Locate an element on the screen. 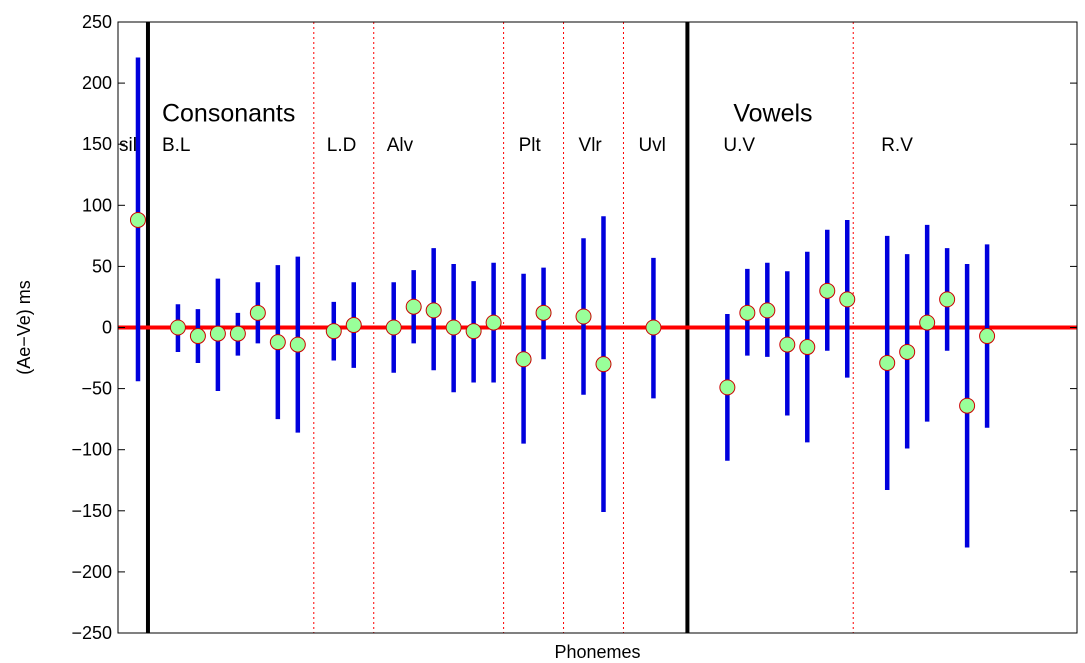  section-label: Consonants is located at coordinates (228, 113).